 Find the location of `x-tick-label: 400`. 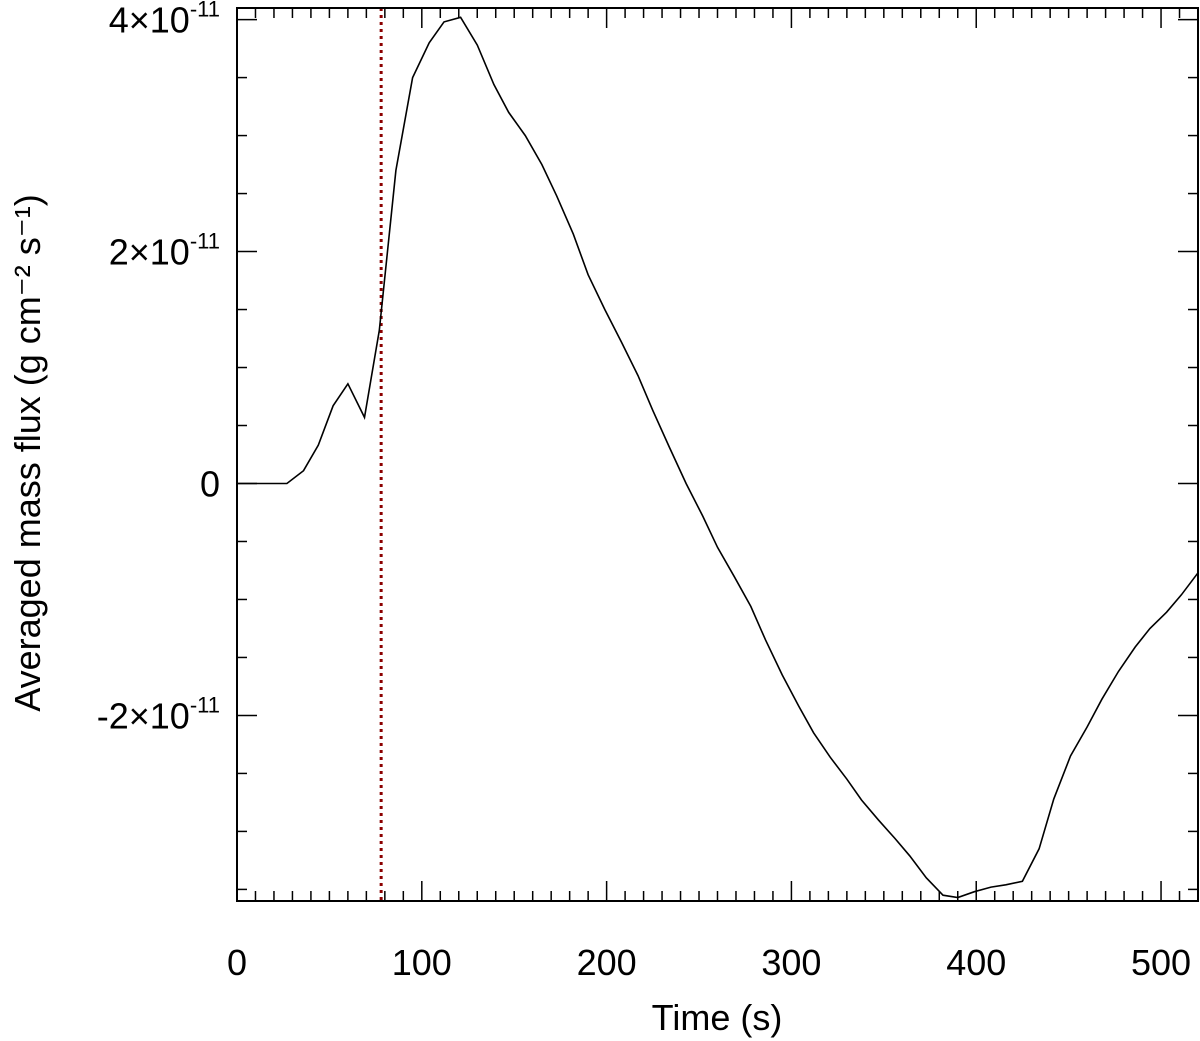

x-tick-label: 400 is located at coordinates (976, 962).